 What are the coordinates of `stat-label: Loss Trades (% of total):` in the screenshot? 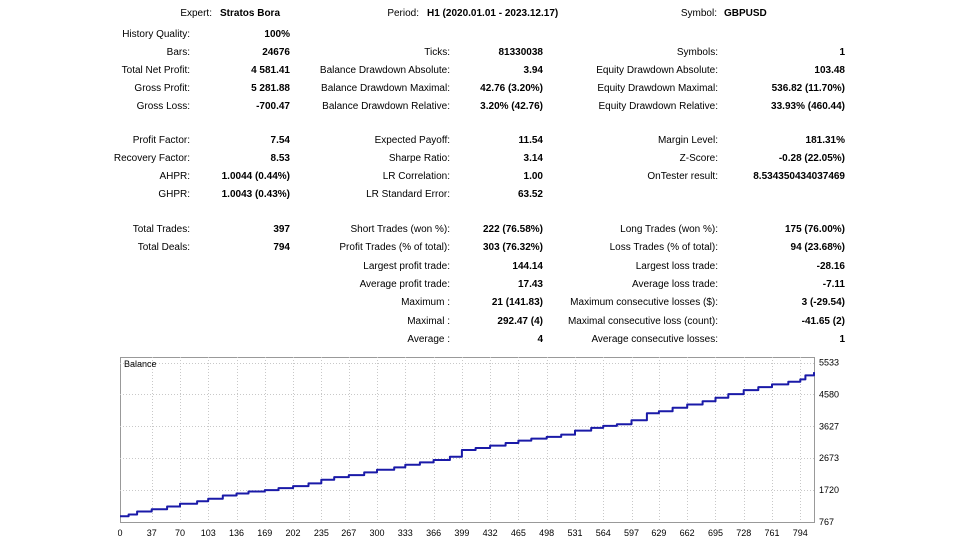 It's located at (663, 247).